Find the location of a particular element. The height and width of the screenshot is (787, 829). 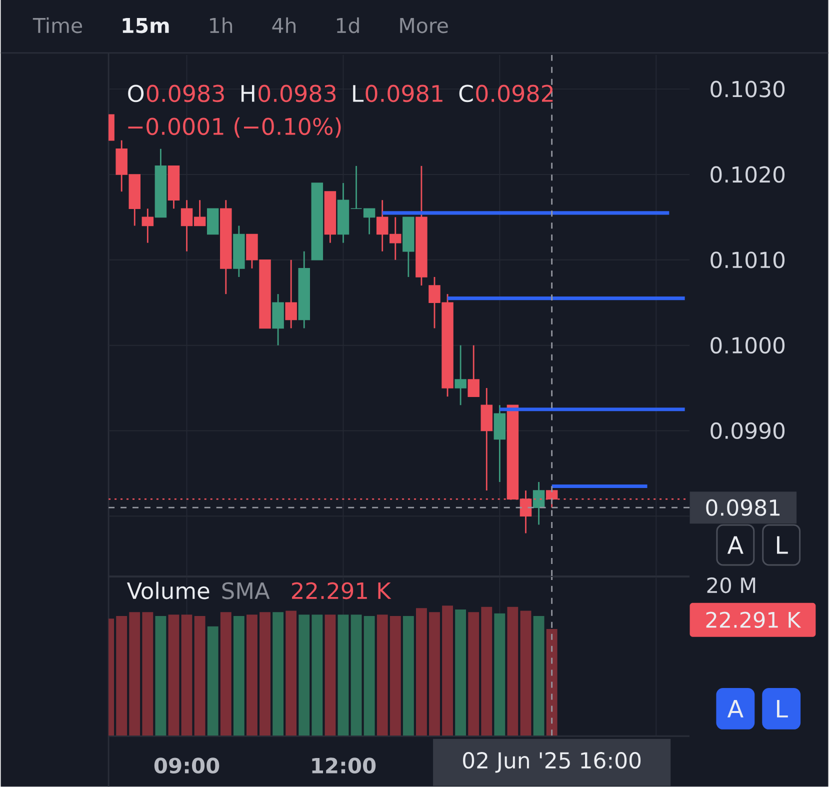

text: SMA is located at coordinates (246, 591).